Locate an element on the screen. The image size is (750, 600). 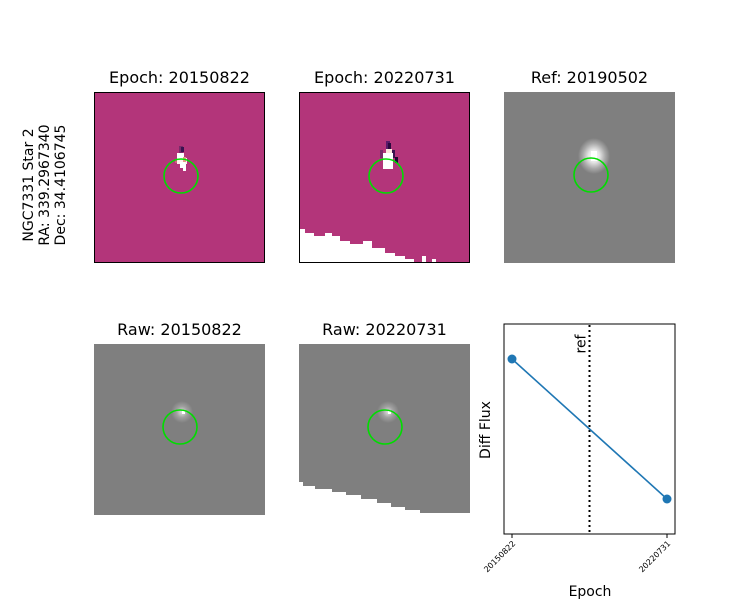
target-dec: Dec: 34.4106745 is located at coordinates (61, 185).